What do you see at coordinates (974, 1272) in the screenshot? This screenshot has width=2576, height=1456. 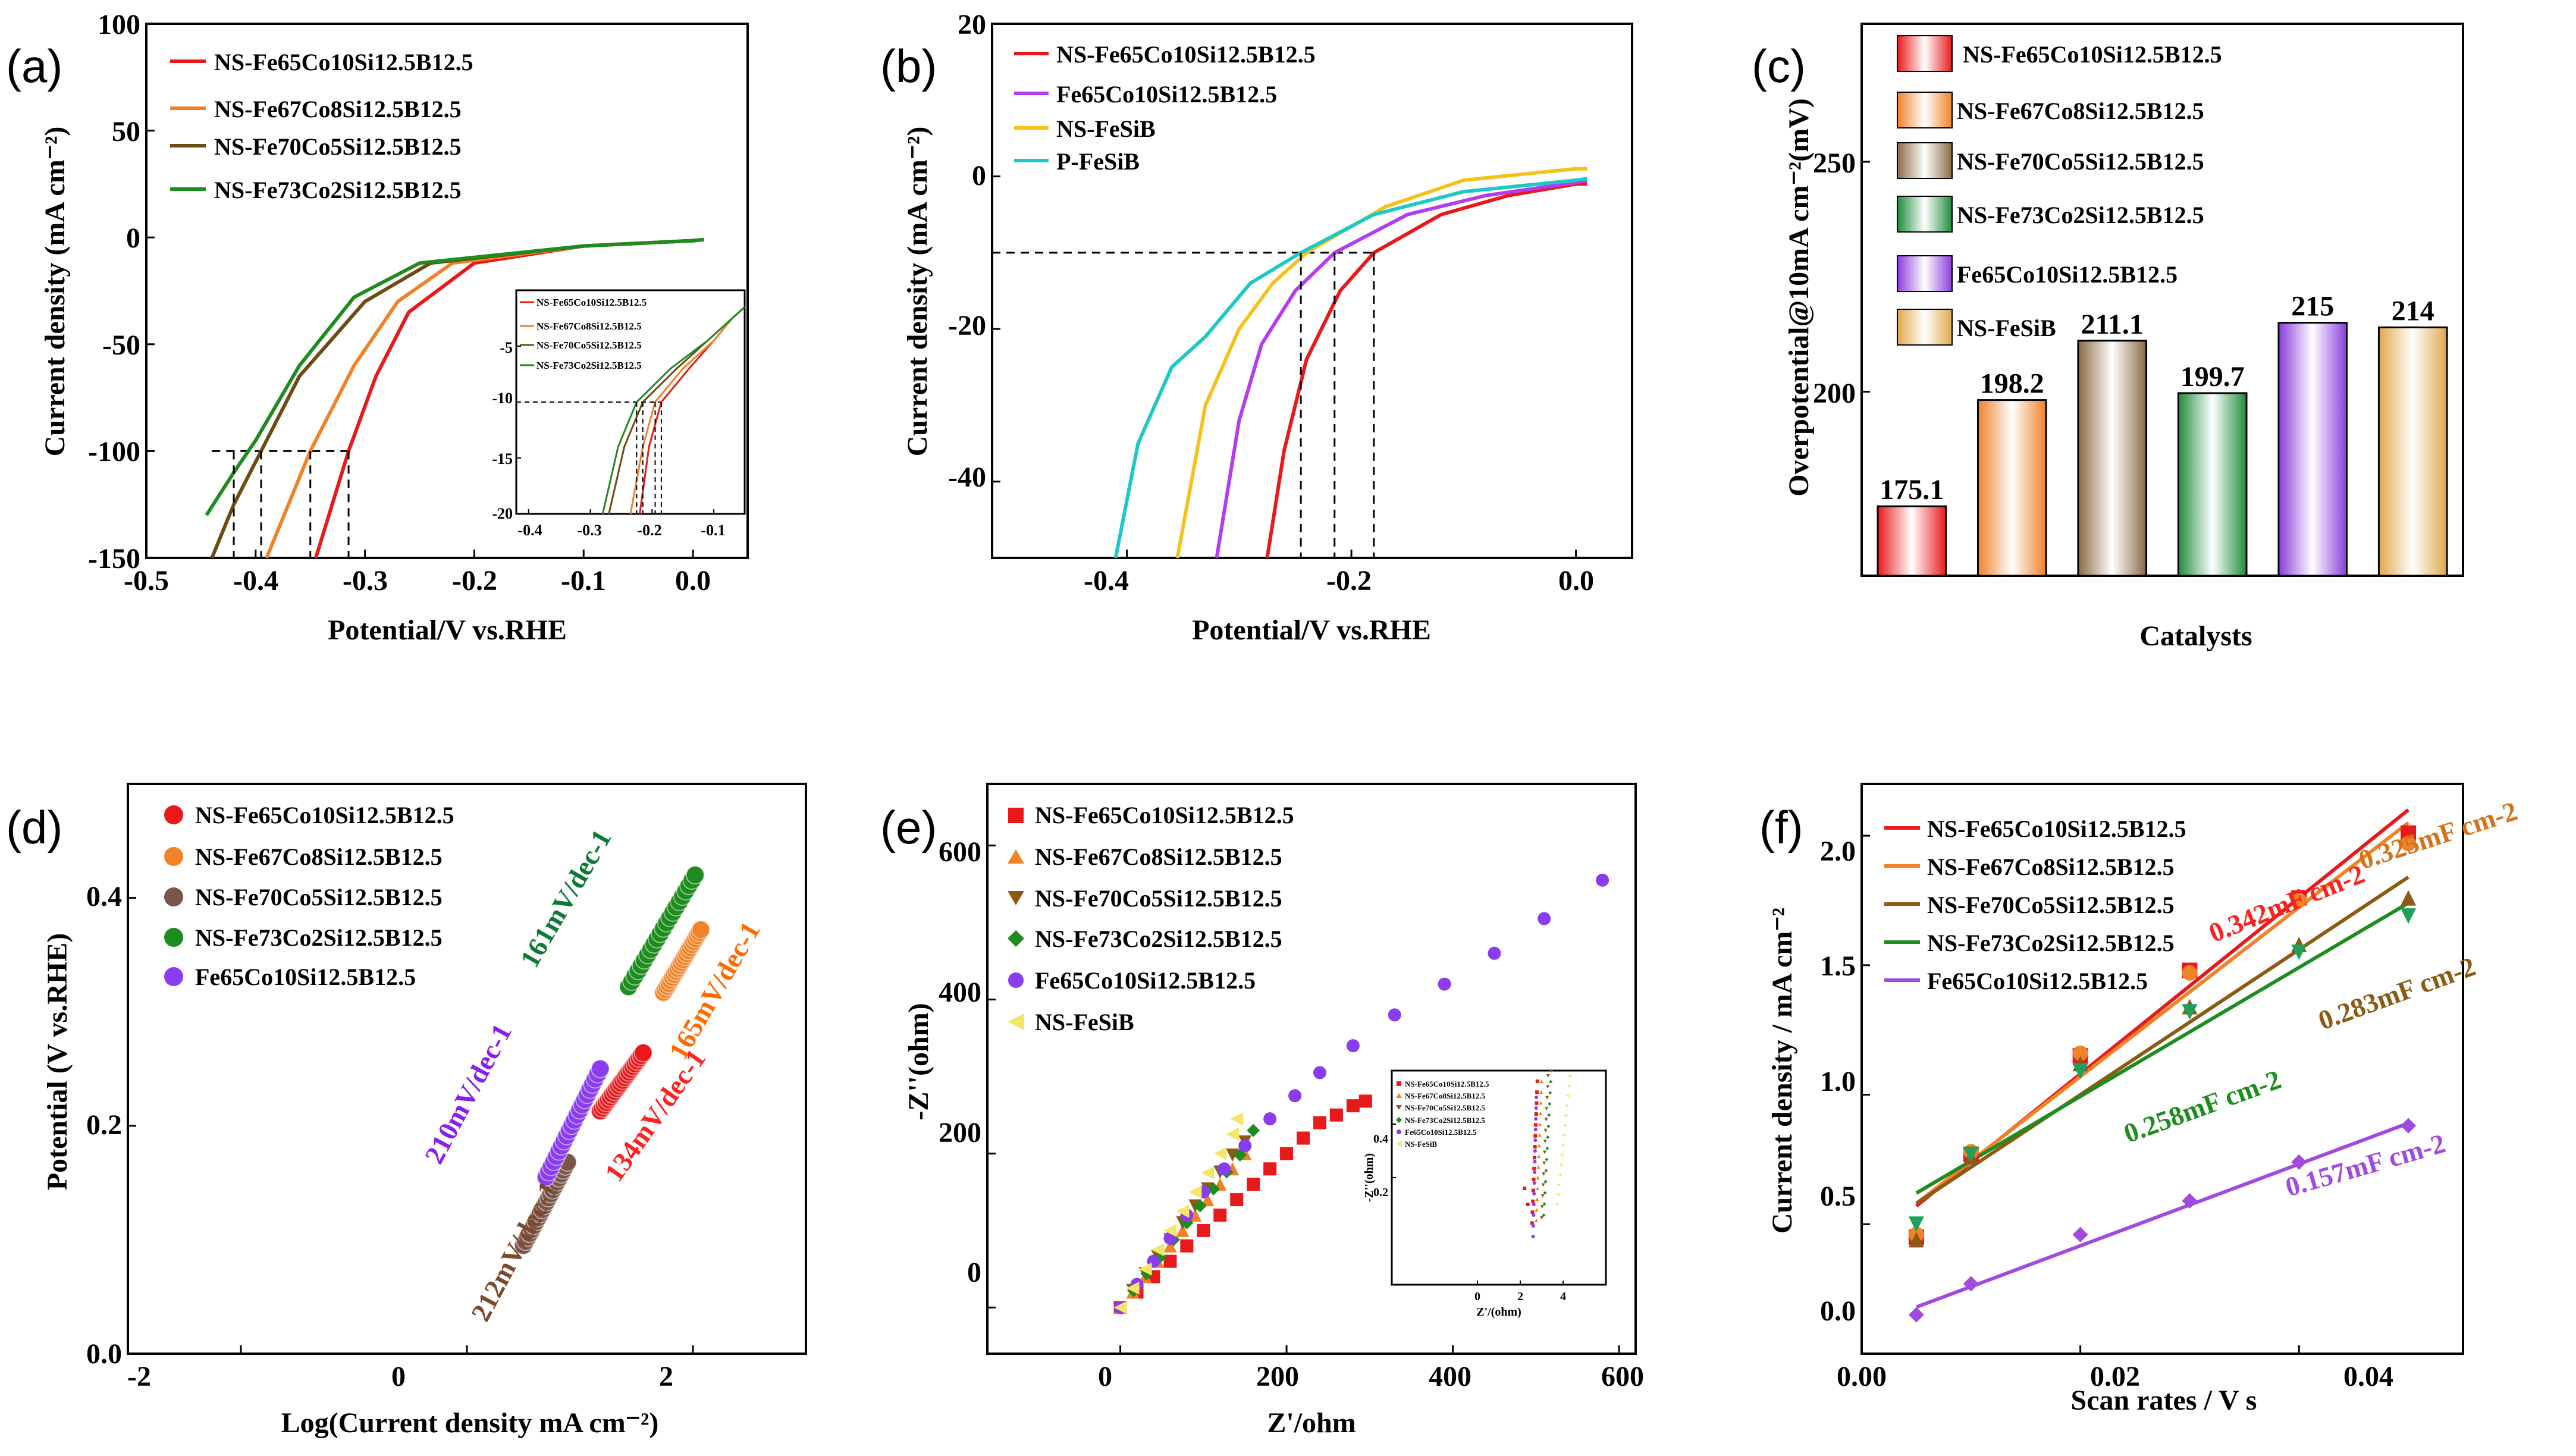 I see `e-ytick: 0` at bounding box center [974, 1272].